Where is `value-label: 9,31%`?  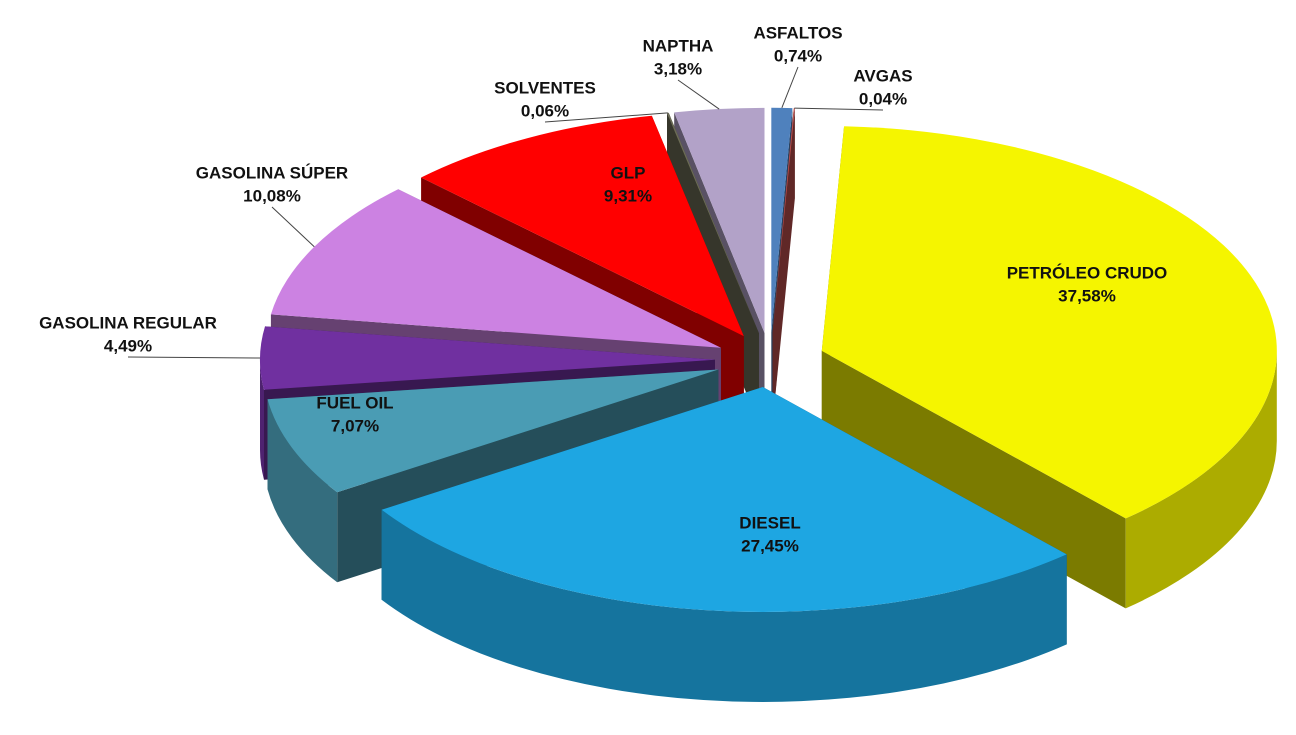
value-label: 9,31% is located at coordinates (628, 195).